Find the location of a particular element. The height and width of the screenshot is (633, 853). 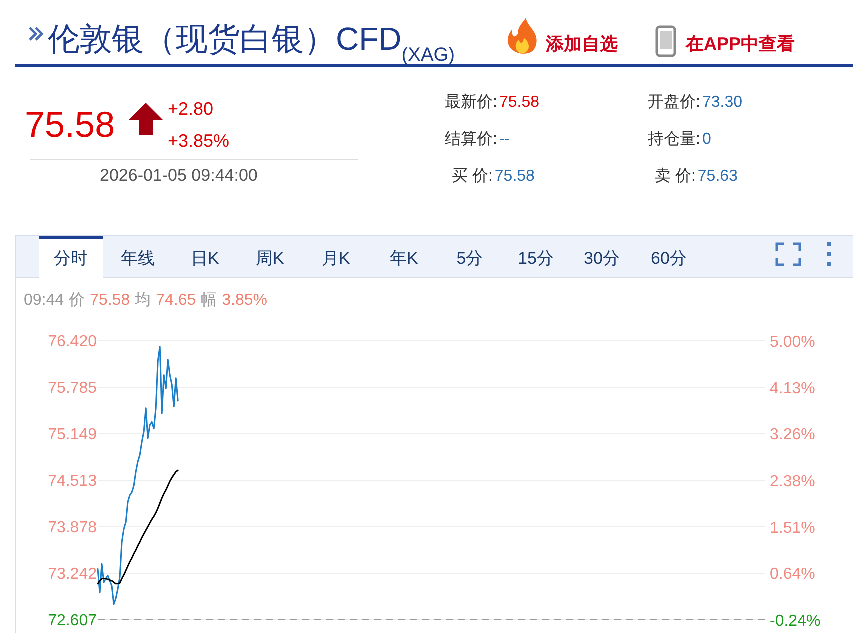

text: 分时 is located at coordinates (71, 258).